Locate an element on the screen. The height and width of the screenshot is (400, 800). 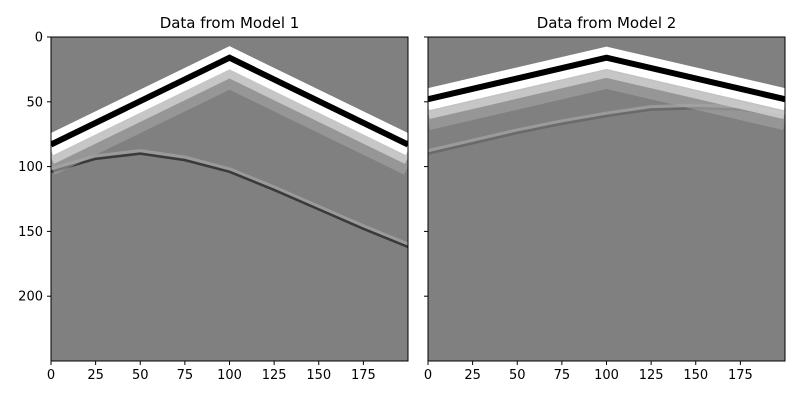
y-tick-label: 200 is located at coordinates (30, 297).